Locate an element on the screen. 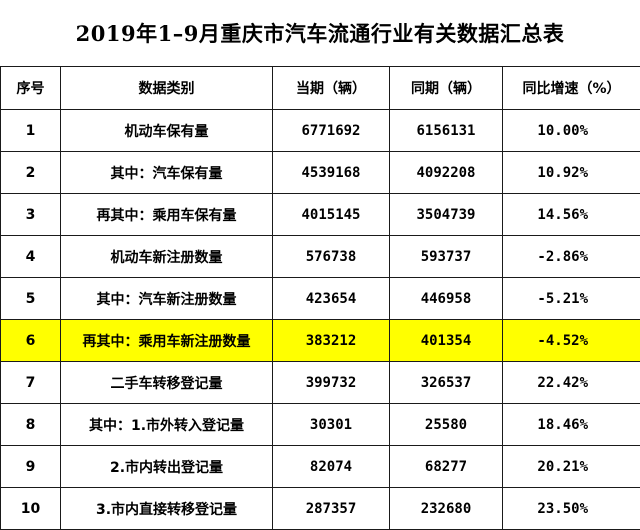  row-previous: 25580 is located at coordinates (446, 425).